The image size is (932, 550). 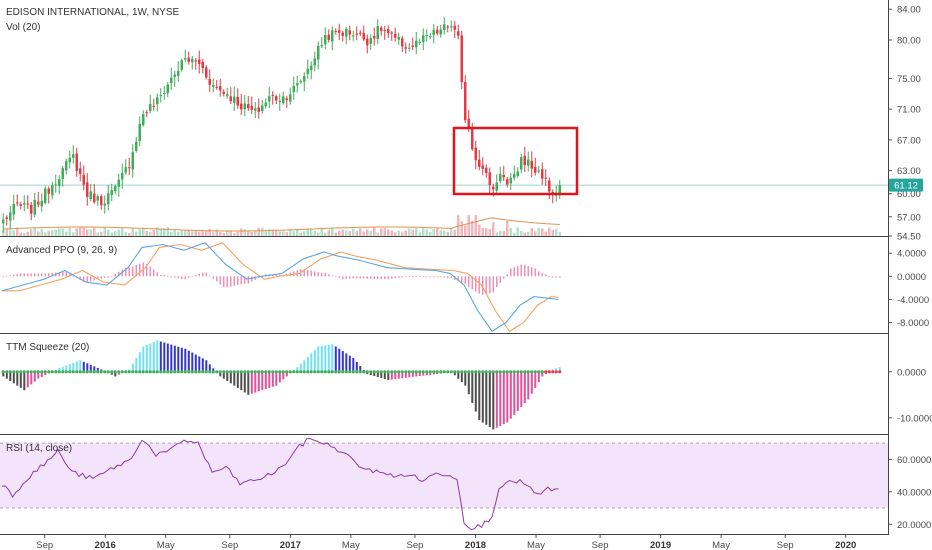 What do you see at coordinates (910, 395) in the screenshot?
I see `squeeze-axis: 0.0000 -10.0000` at bounding box center [910, 395].